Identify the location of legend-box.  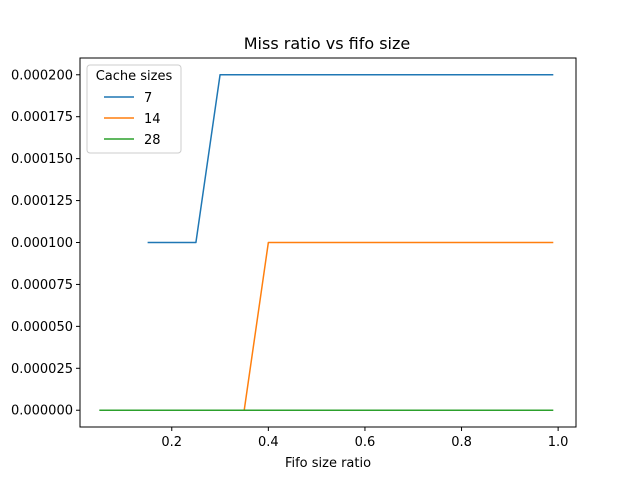
(134, 109).